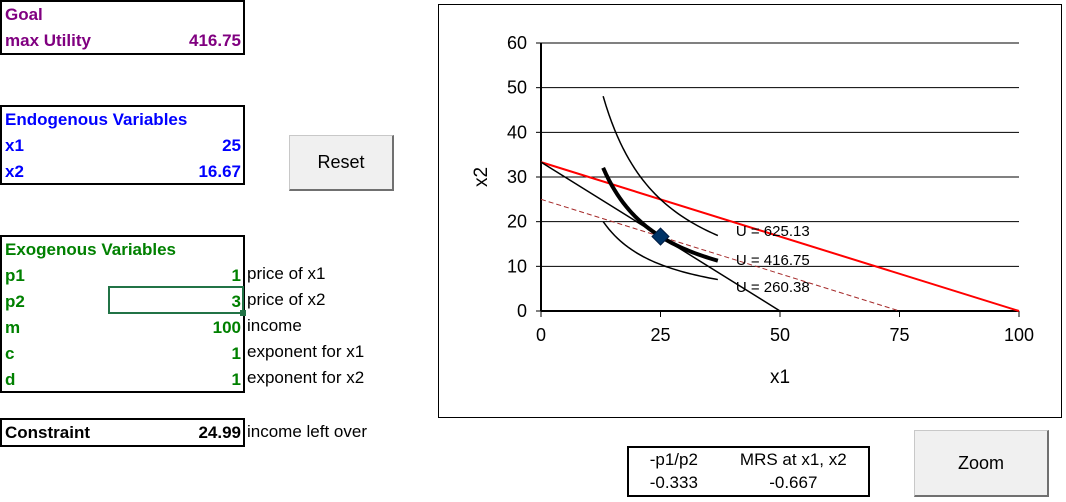 This screenshot has height=502, width=1066. I want to click on c-value: 1, so click(236, 353).